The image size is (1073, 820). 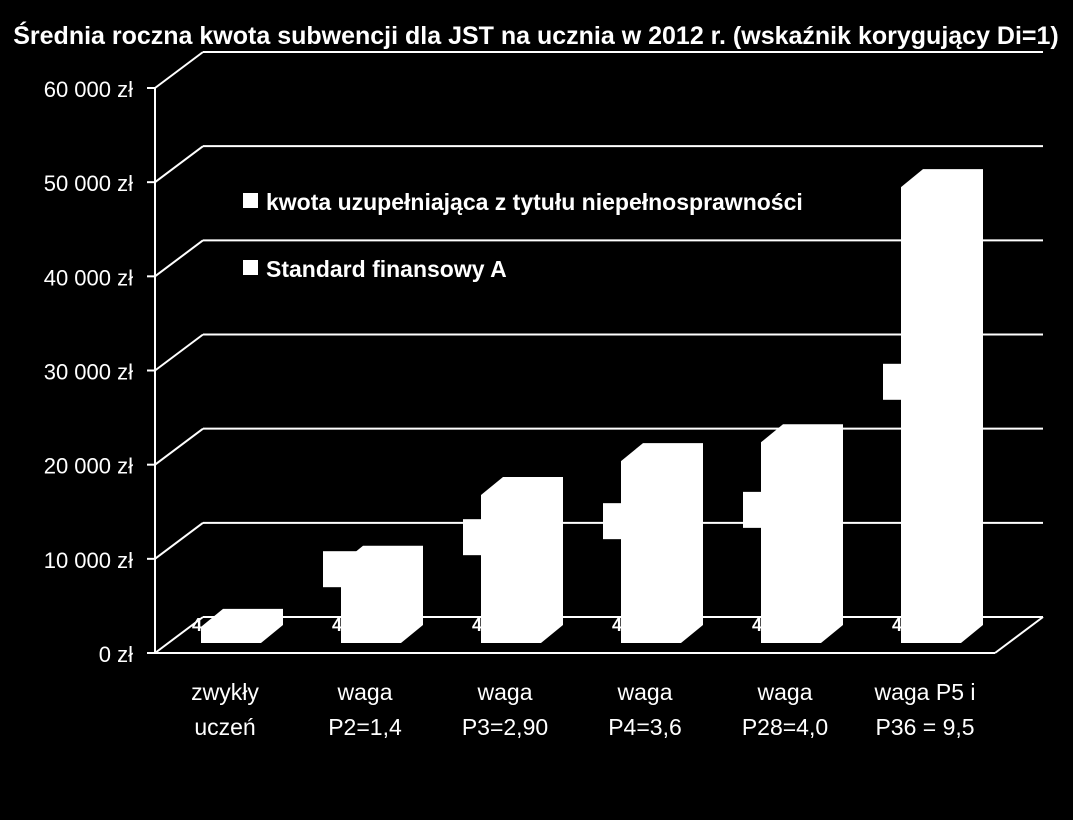 What do you see at coordinates (386, 269) in the screenshot?
I see `legend-label: Standard finansowy A` at bounding box center [386, 269].